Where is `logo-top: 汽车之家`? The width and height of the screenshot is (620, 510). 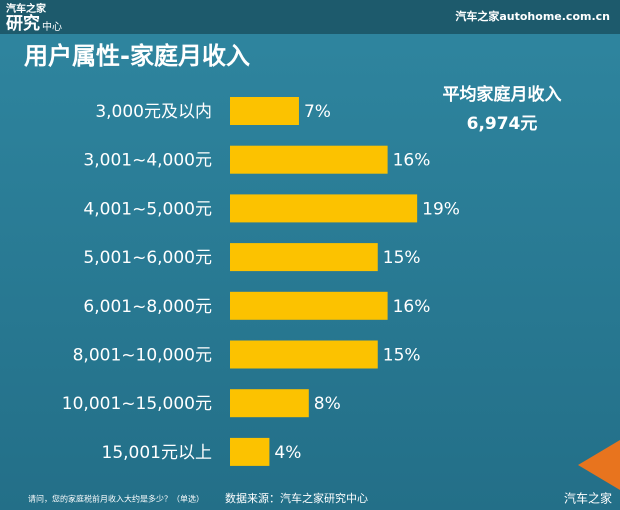
logo-top: 汽车之家 is located at coordinates (26, 8).